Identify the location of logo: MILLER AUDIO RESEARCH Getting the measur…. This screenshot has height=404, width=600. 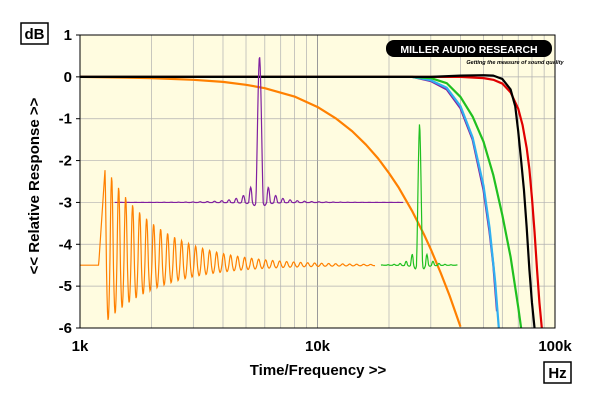
(475, 53).